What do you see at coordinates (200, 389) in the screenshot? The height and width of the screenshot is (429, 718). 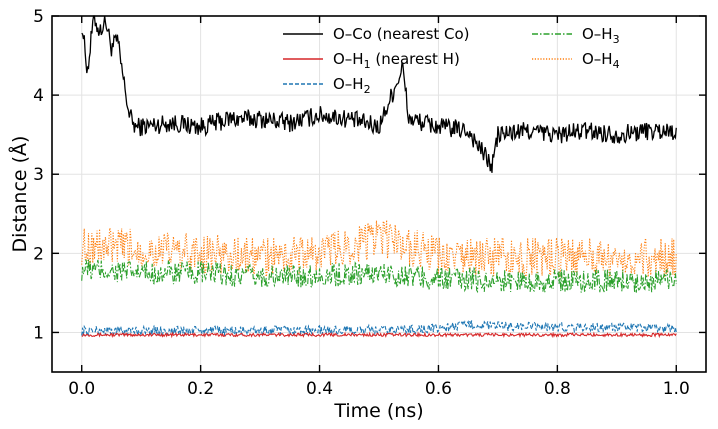 I see `x-tick-label: 0.2` at bounding box center [200, 389].